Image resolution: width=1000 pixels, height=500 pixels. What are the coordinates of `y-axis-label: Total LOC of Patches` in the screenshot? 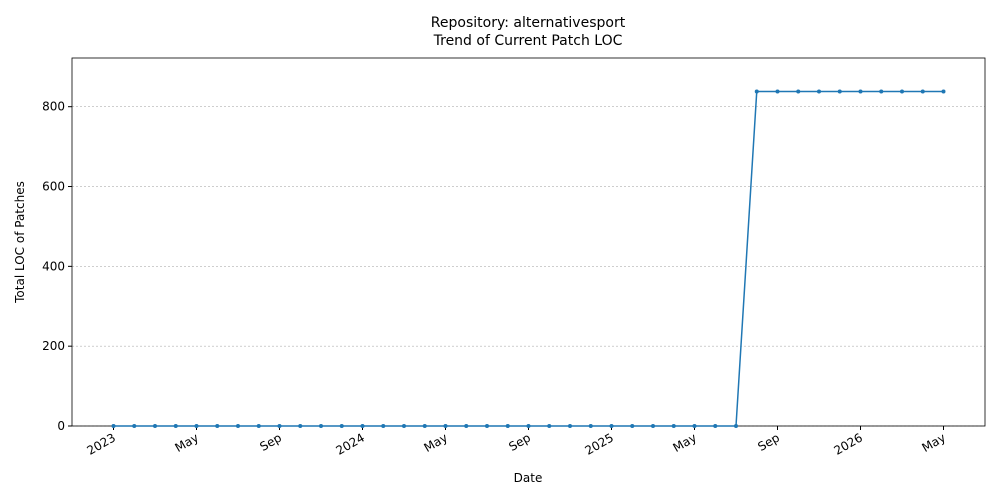 It's located at (20, 242).